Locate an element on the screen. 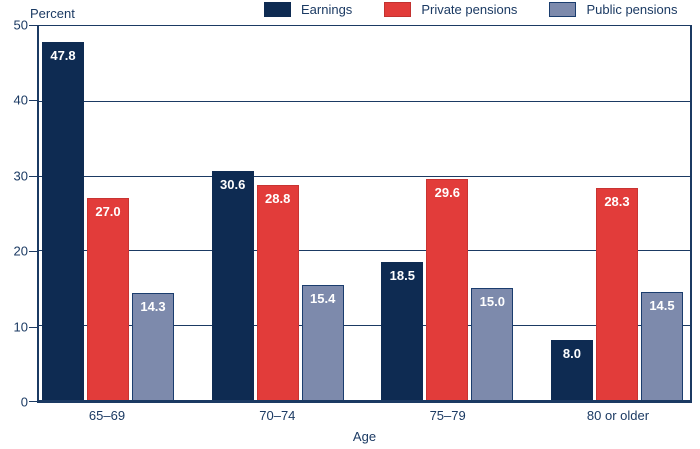 This screenshot has width=700, height=449. bar-value-label: 8.0 is located at coordinates (571, 354).